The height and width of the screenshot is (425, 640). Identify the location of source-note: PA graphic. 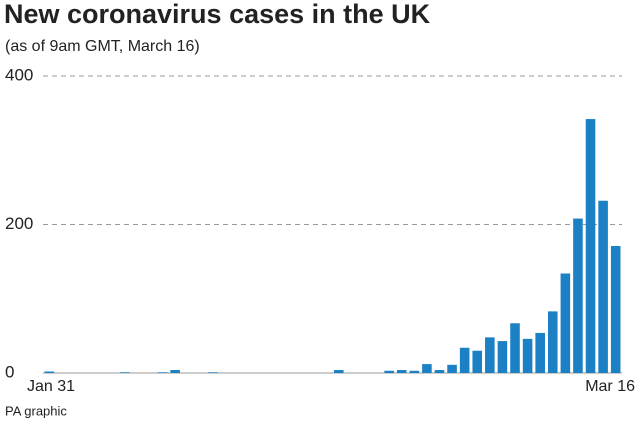
(36, 410).